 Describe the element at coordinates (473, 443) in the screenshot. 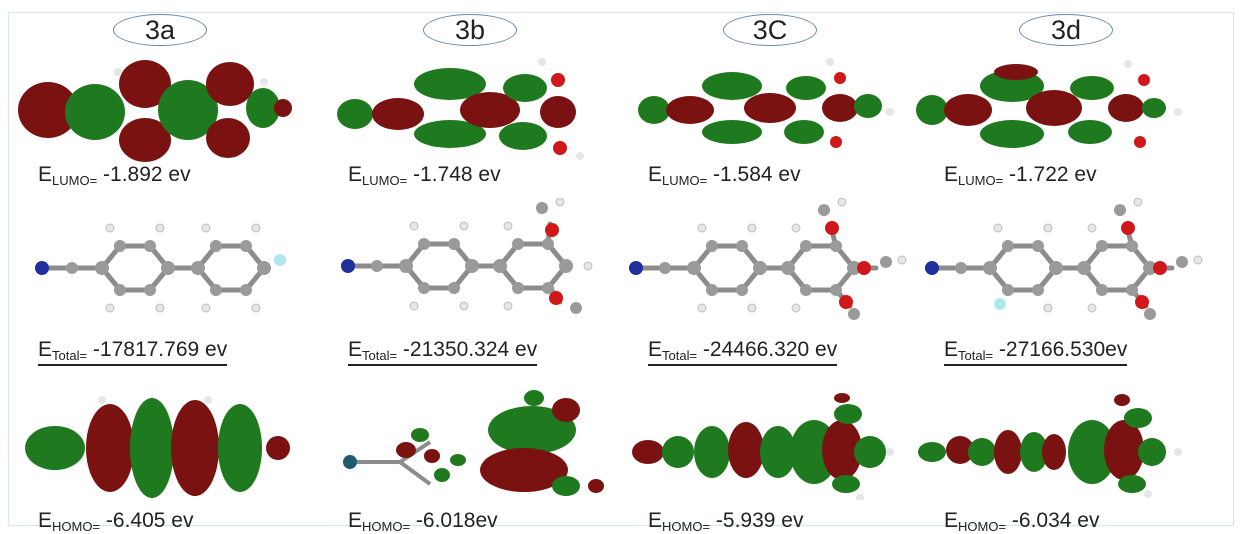

I see `homo-orbital-3b` at that location.